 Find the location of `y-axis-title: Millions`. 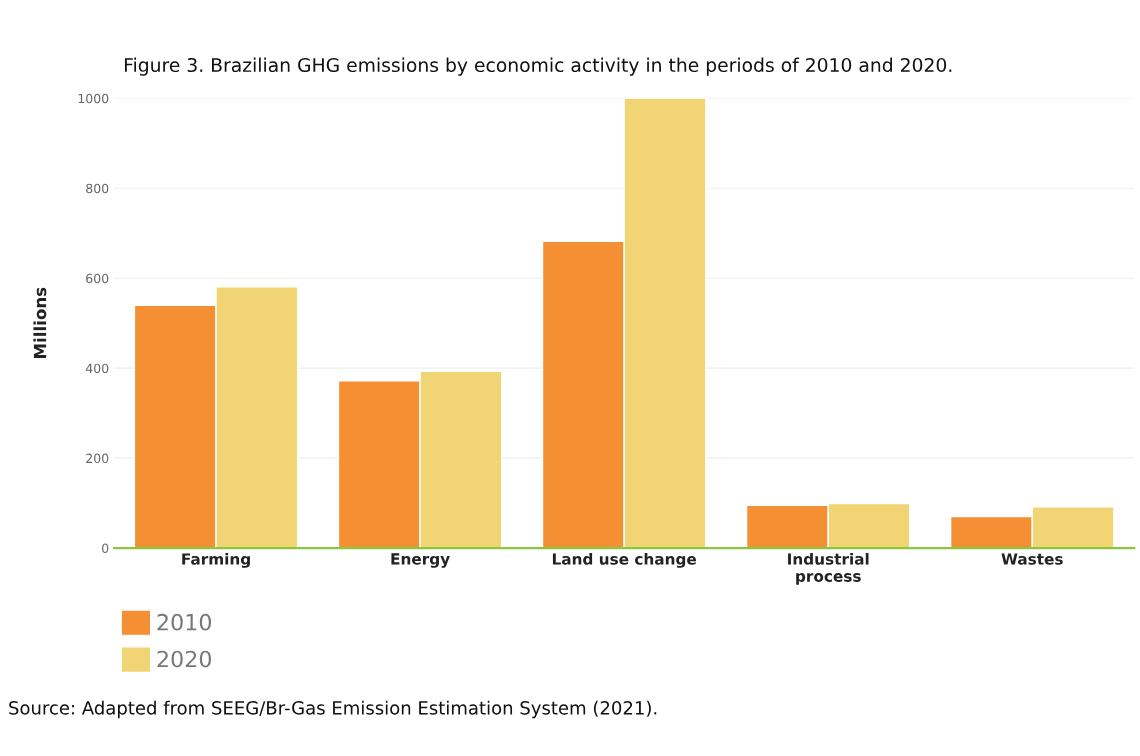

y-axis-title: Millions is located at coordinates (40, 322).